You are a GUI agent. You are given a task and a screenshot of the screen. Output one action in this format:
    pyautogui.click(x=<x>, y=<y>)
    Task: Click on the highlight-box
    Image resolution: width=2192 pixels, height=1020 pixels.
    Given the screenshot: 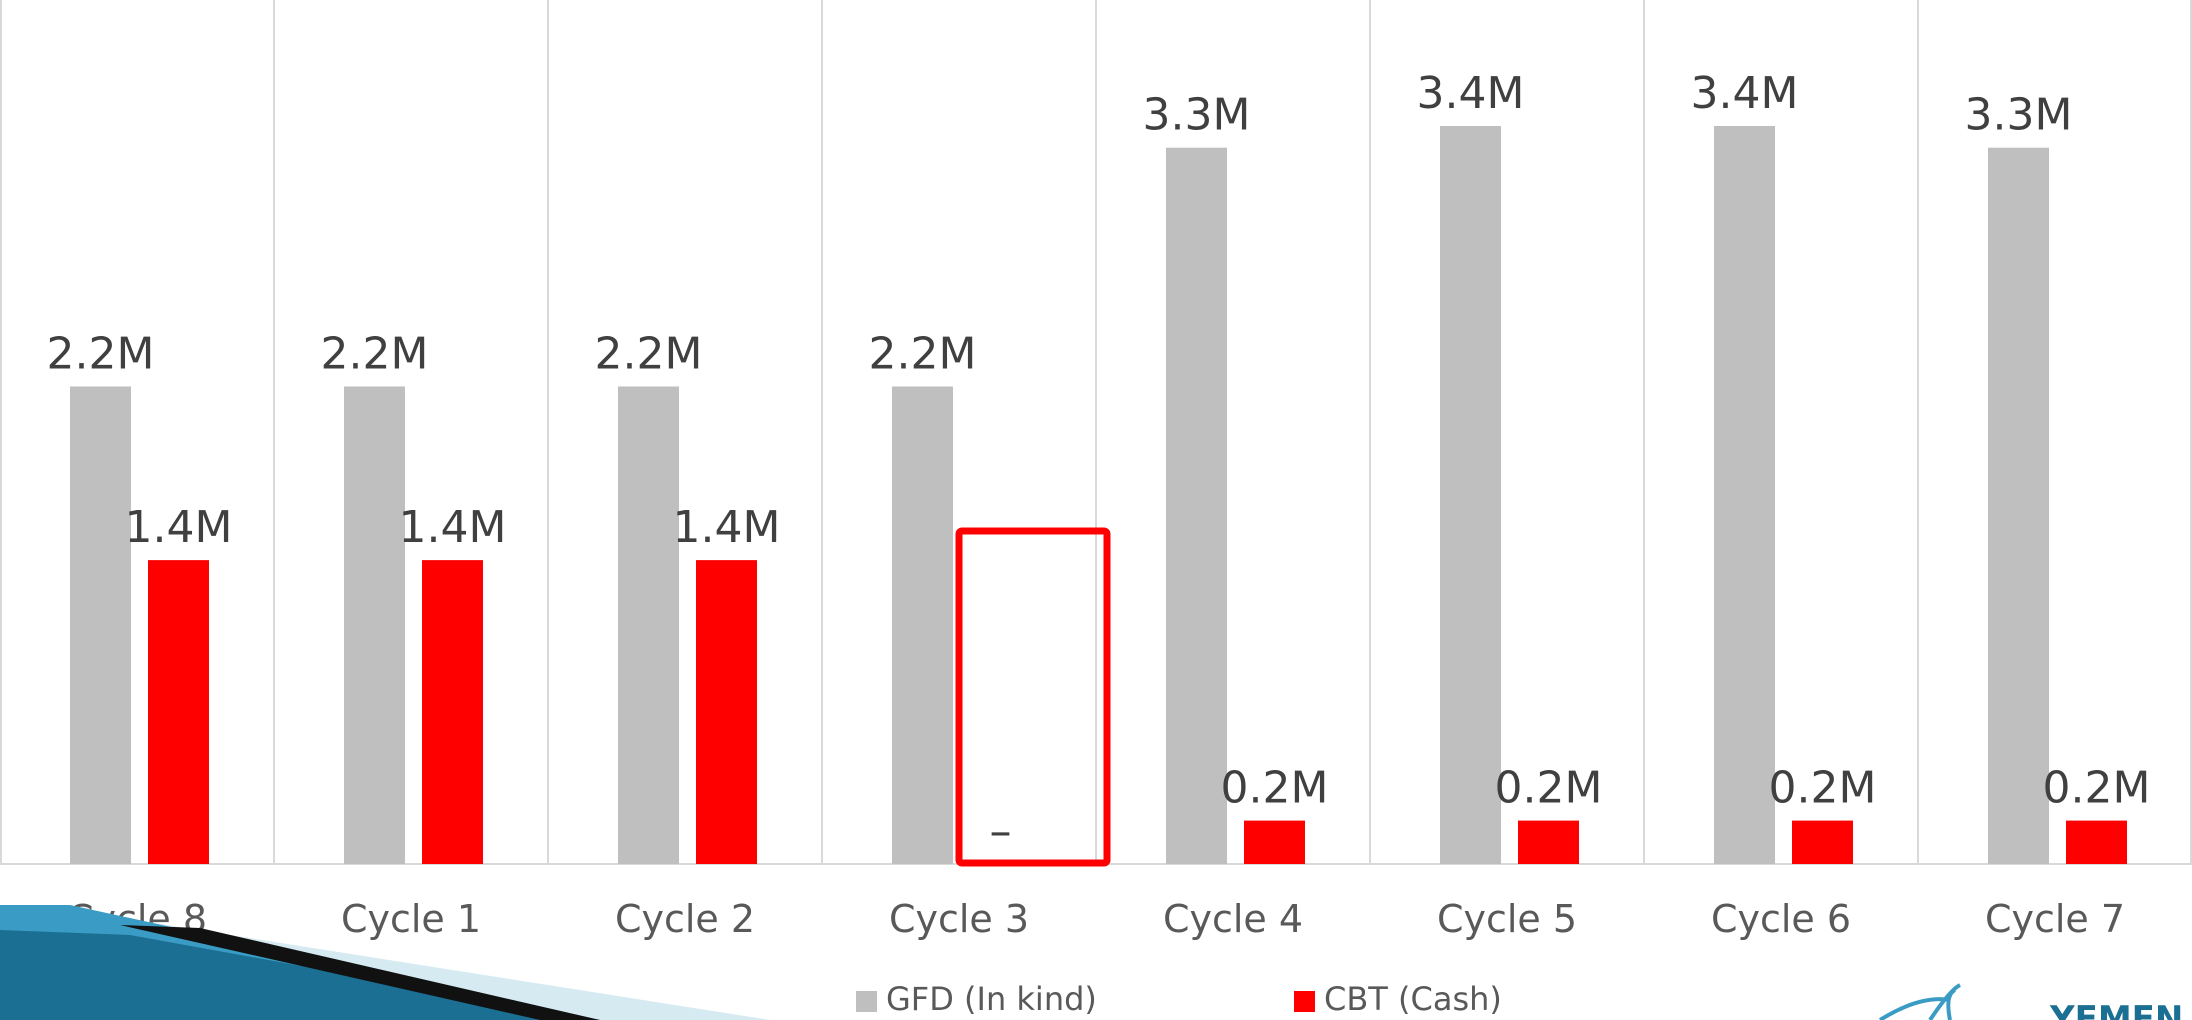 What is the action you would take?
    pyautogui.click(x=1033, y=697)
    